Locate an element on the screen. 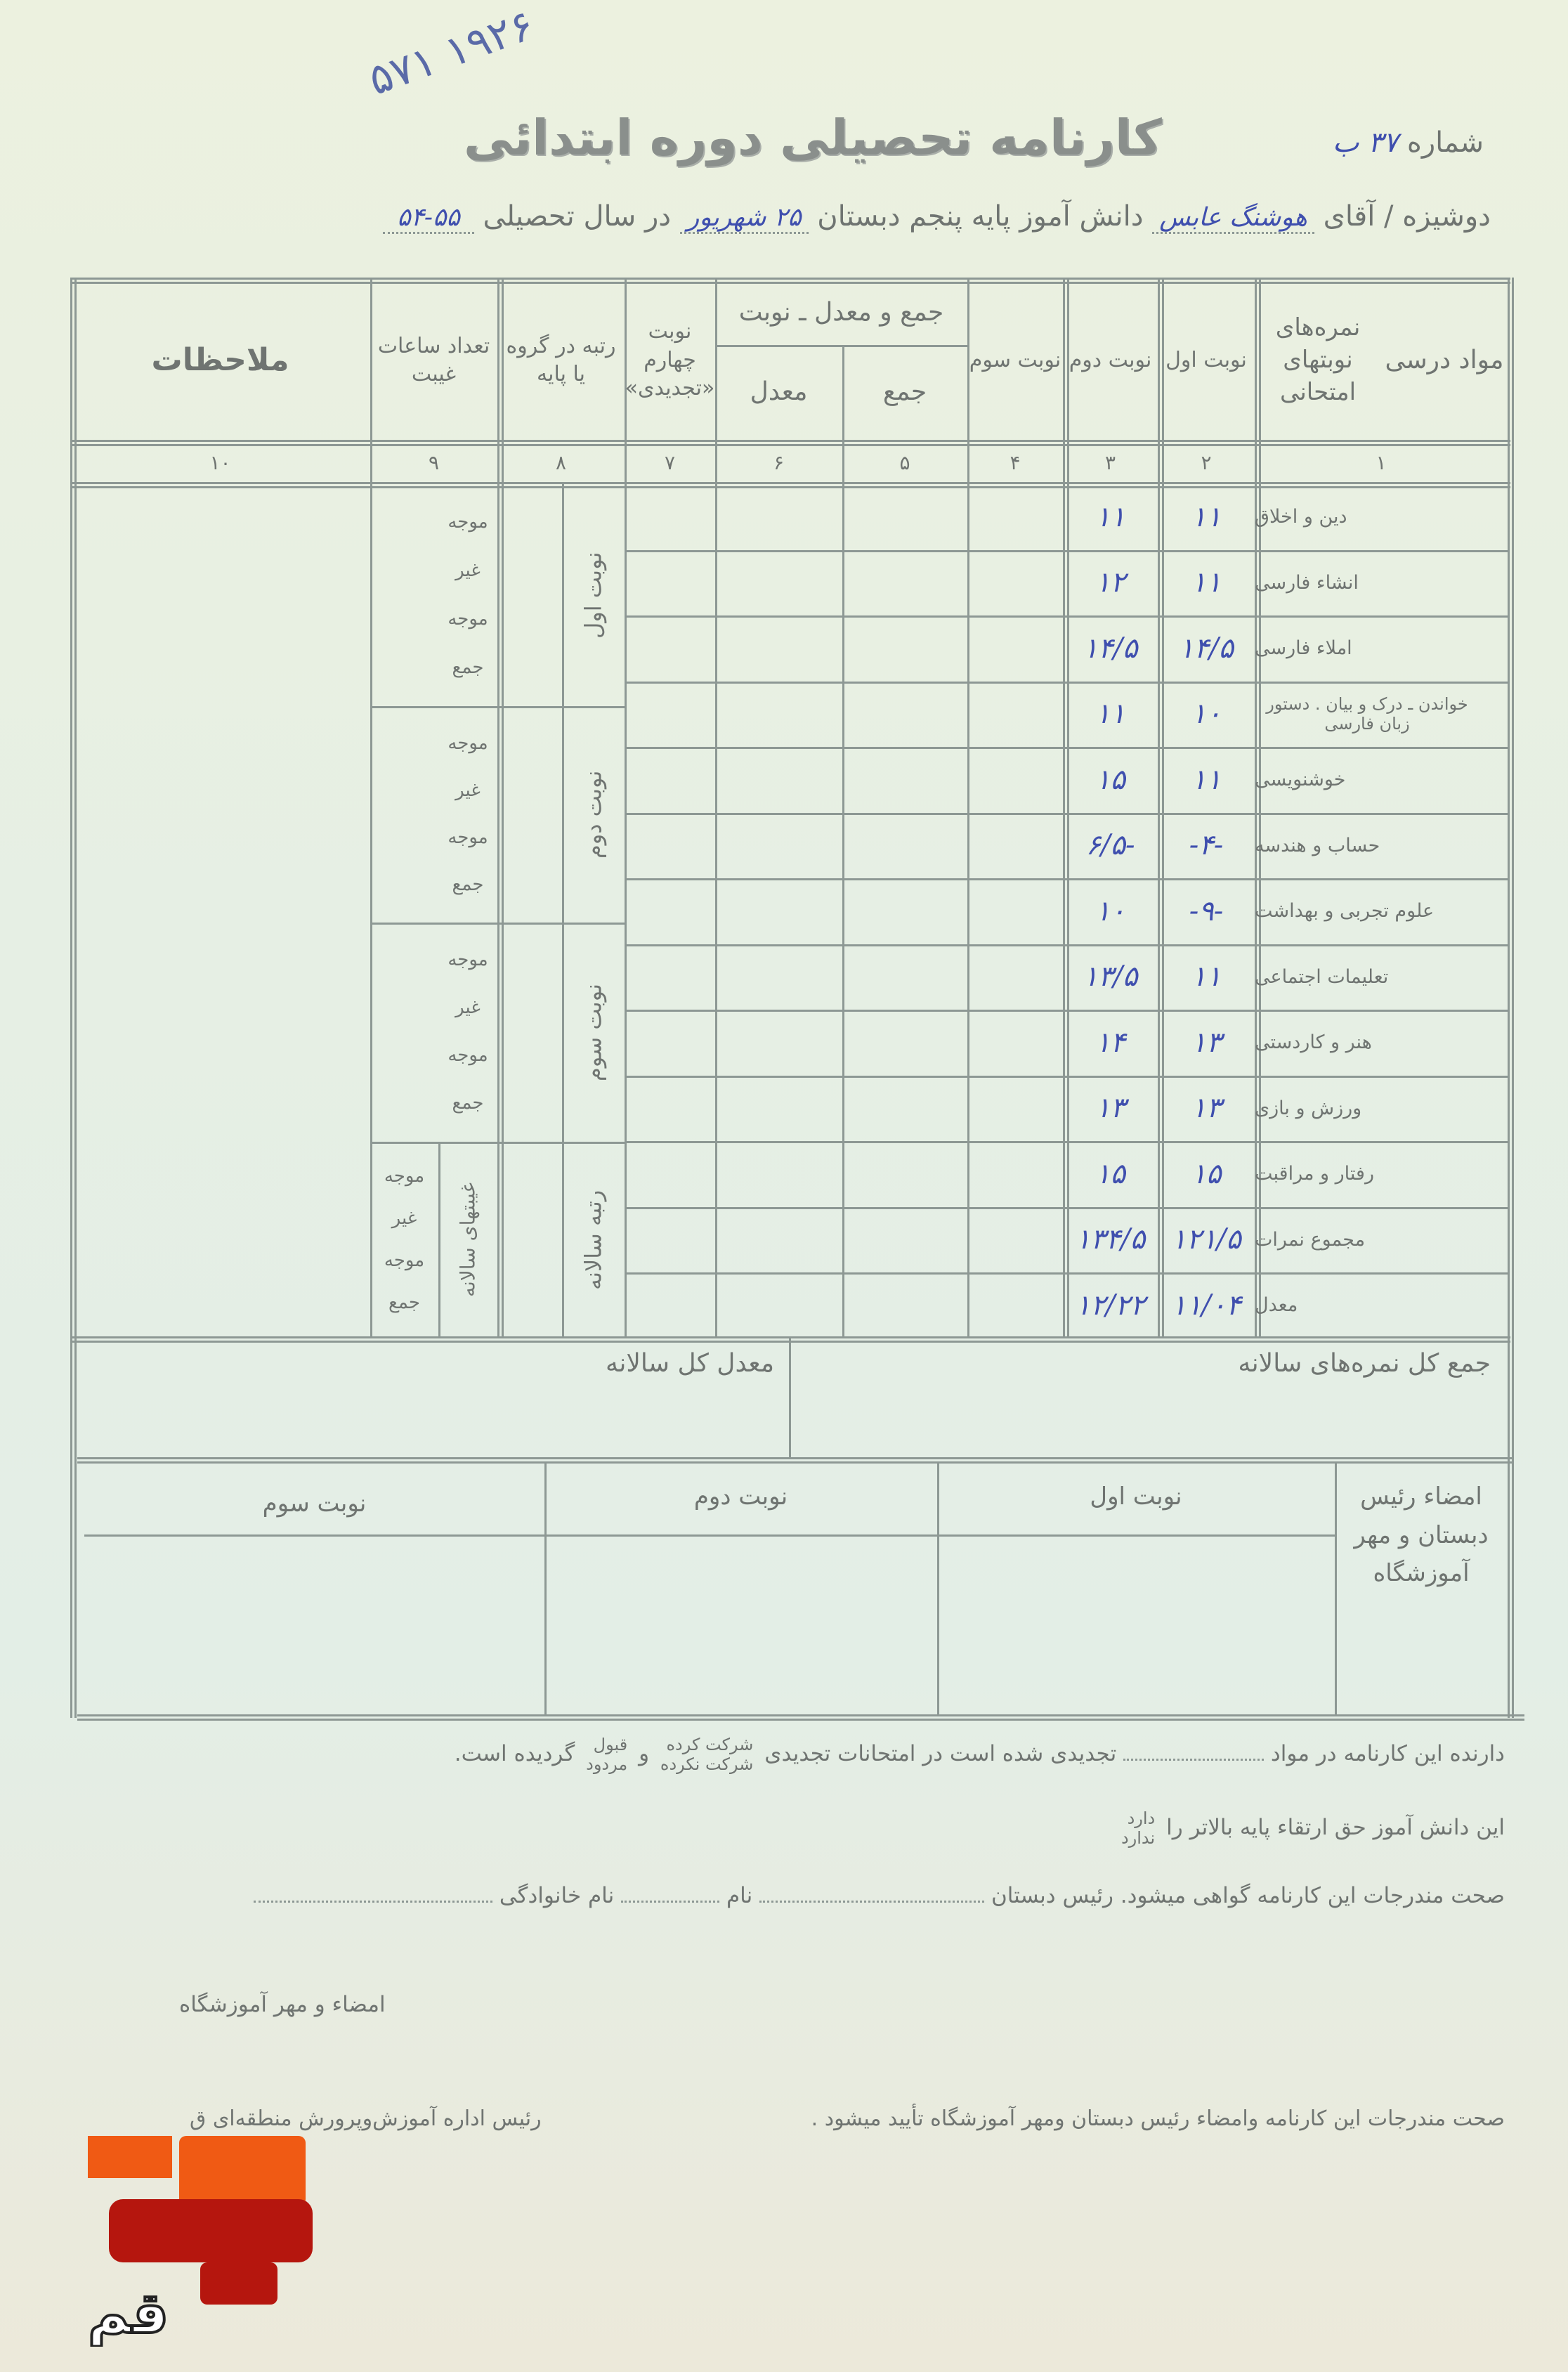 This screenshot has height=2372, width=1568. name-label: نام is located at coordinates (739, 1895).